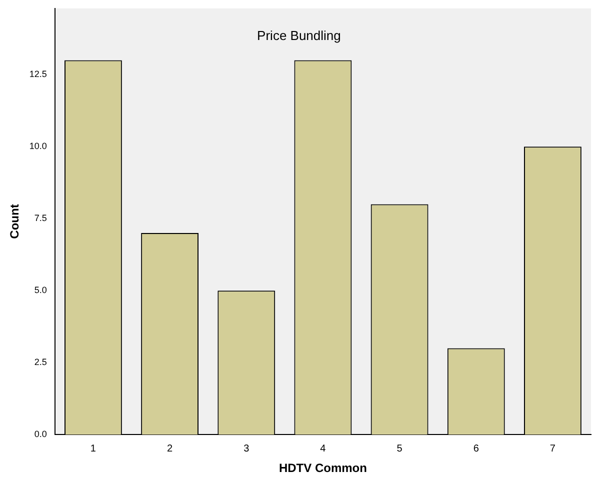 The image size is (595, 484). What do you see at coordinates (40, 218) in the screenshot?
I see `y-tick-label: 7.5` at bounding box center [40, 218].